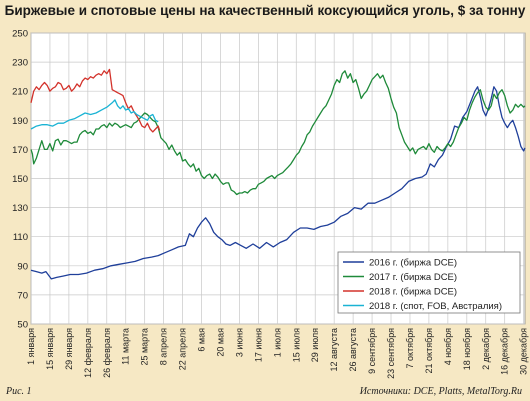 This screenshot has height=401, width=530. I want to click on legend-label-1: 2017 г. (биржа DCE), so click(413, 277).